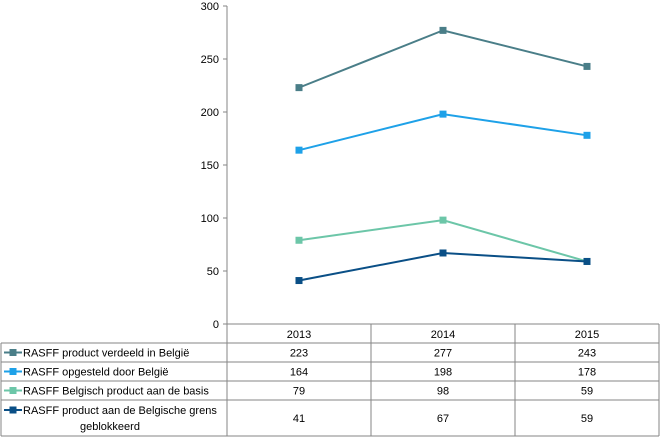  Describe the element at coordinates (443, 373) in the screenshot. I see `data-table-value: 198` at that location.